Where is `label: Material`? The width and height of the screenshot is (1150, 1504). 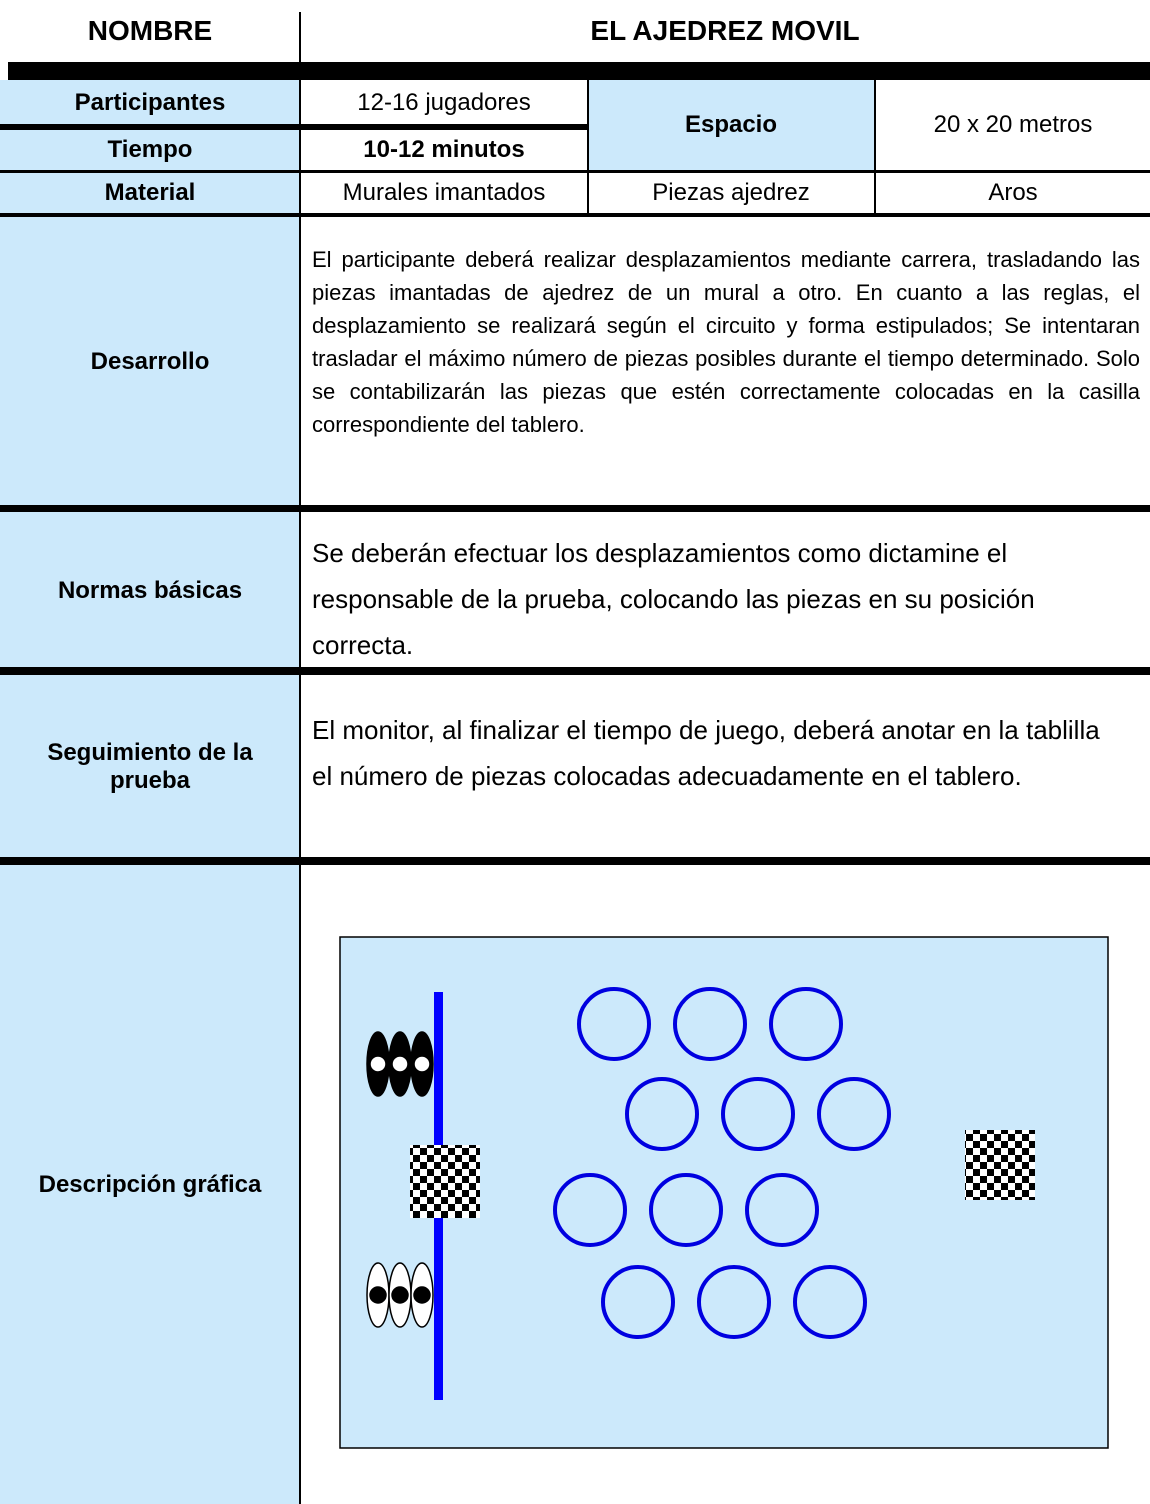
label: Material is located at coordinates (150, 193).